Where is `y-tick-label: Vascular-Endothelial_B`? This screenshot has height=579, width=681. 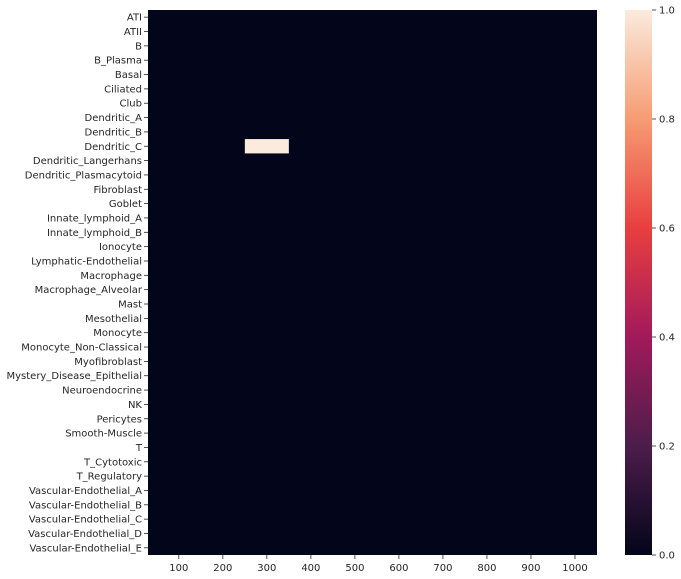
y-tick-label: Vascular-Endothelial_B is located at coordinates (85, 505).